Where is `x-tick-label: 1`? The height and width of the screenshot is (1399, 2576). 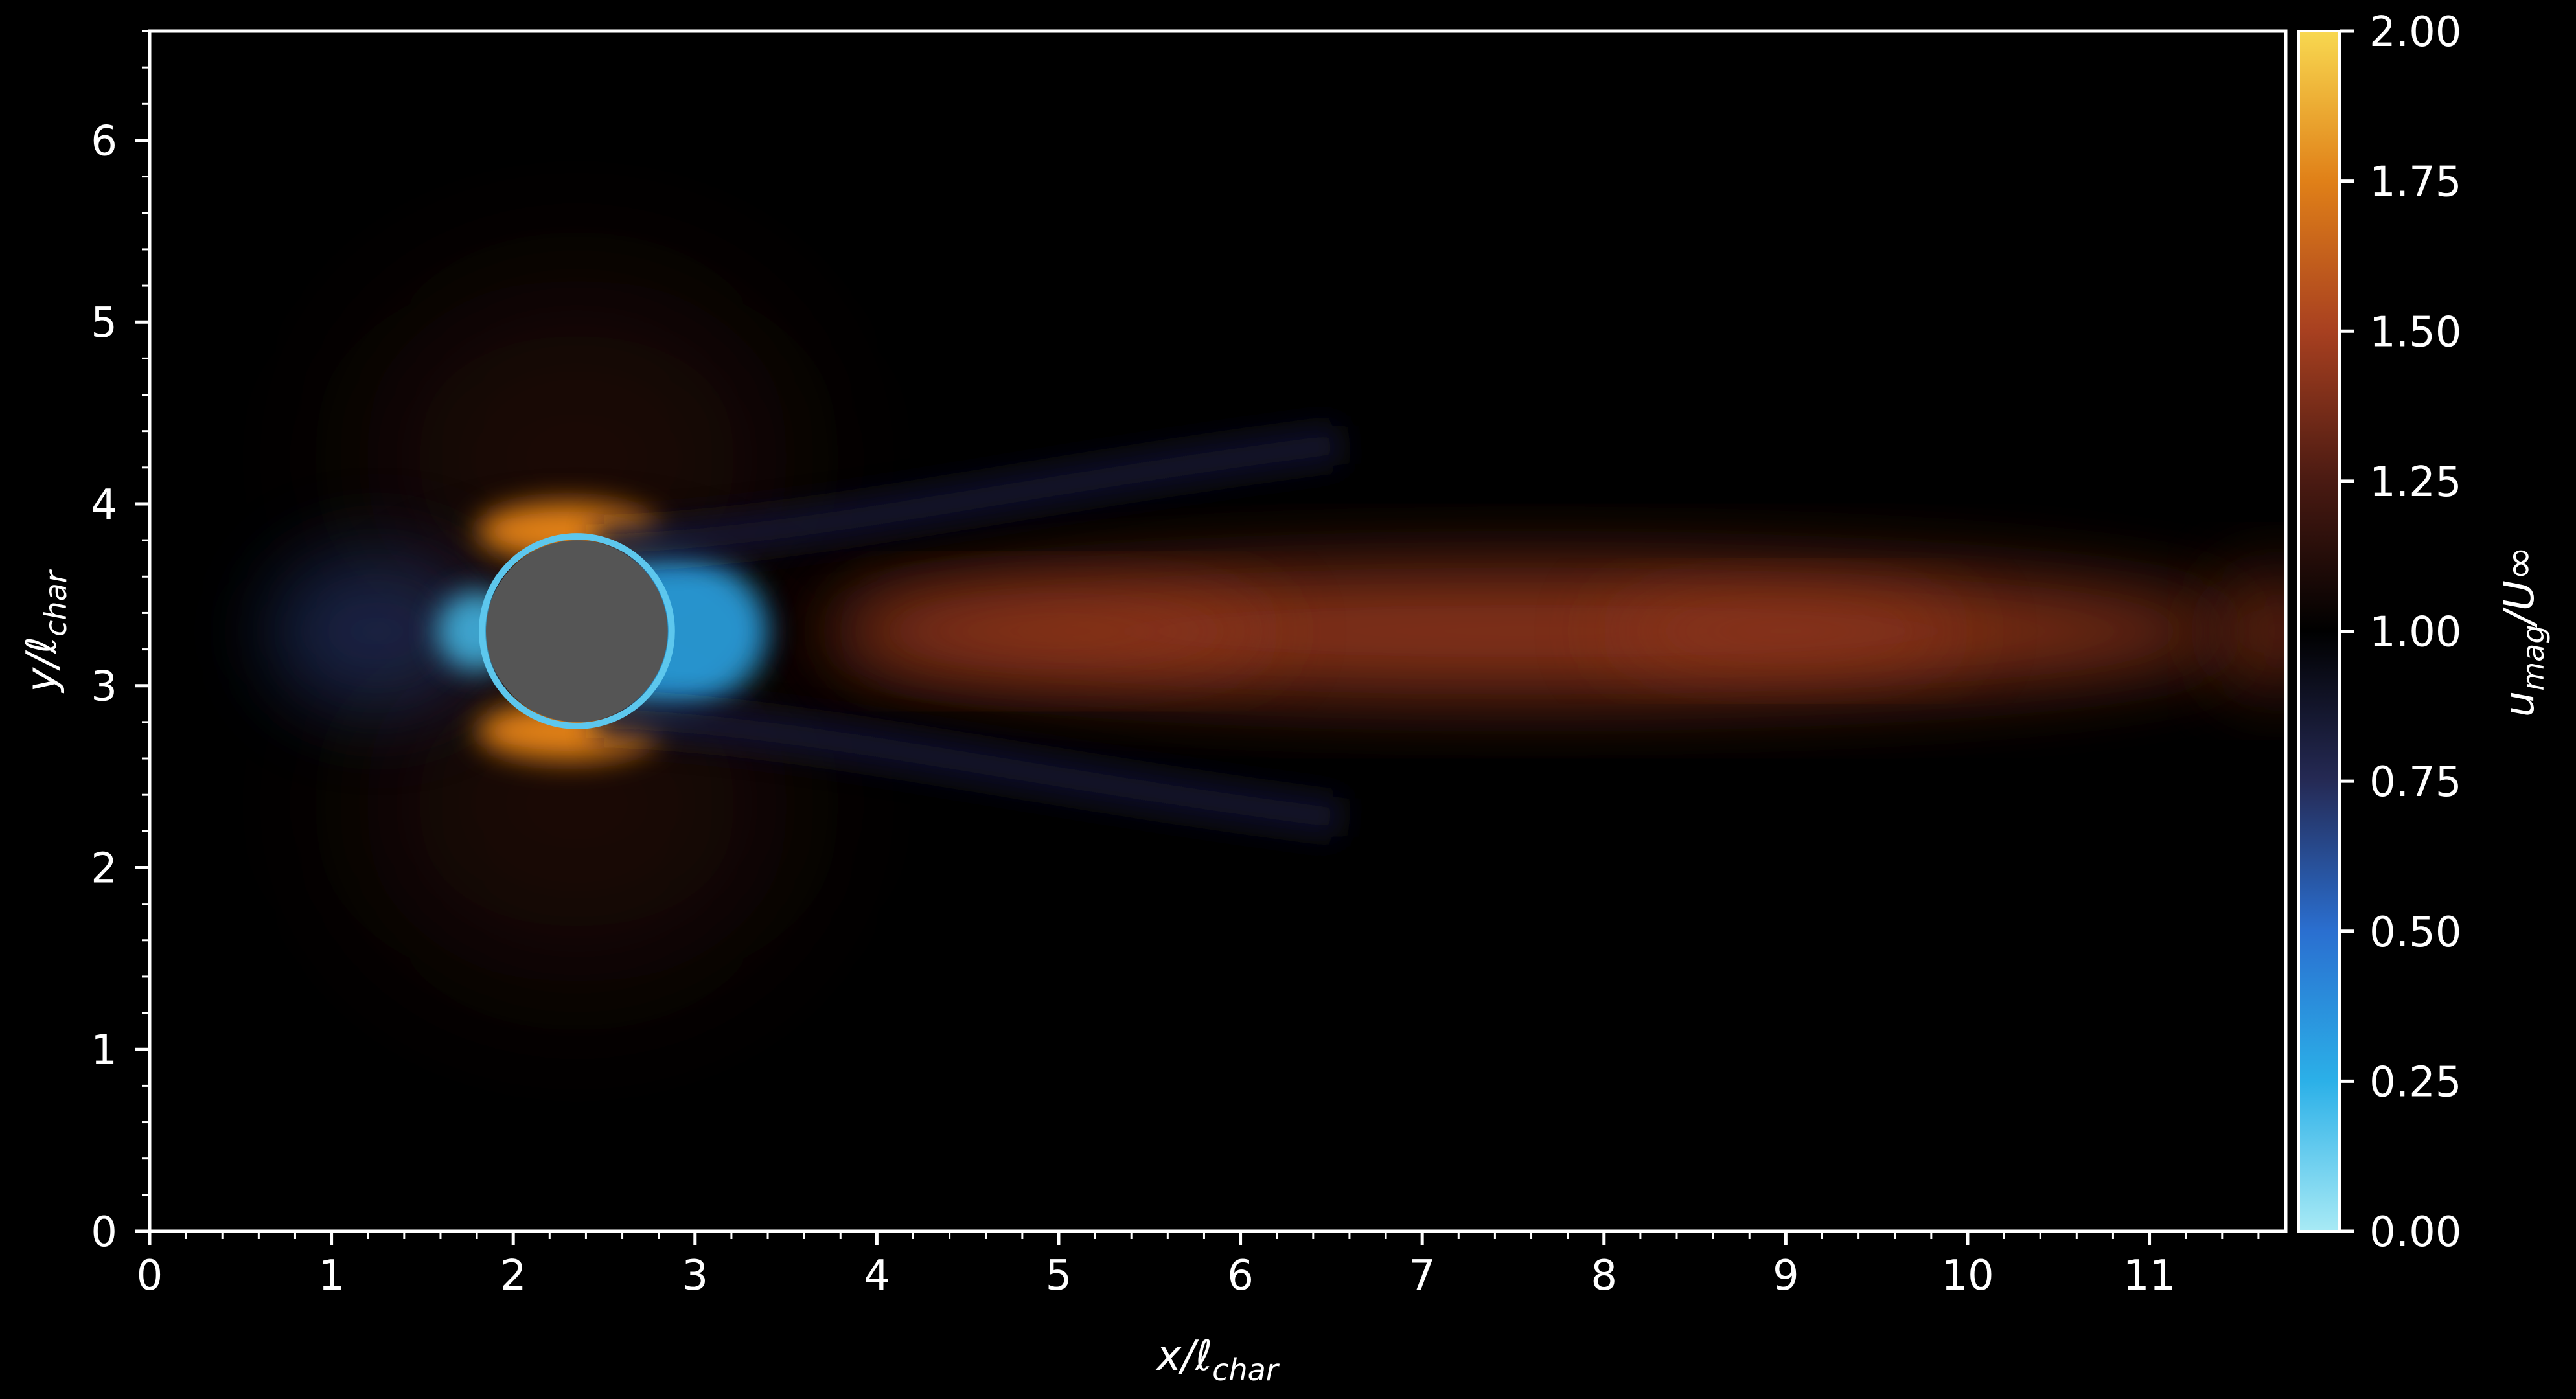
x-tick-label: 1 is located at coordinates (331, 1276).